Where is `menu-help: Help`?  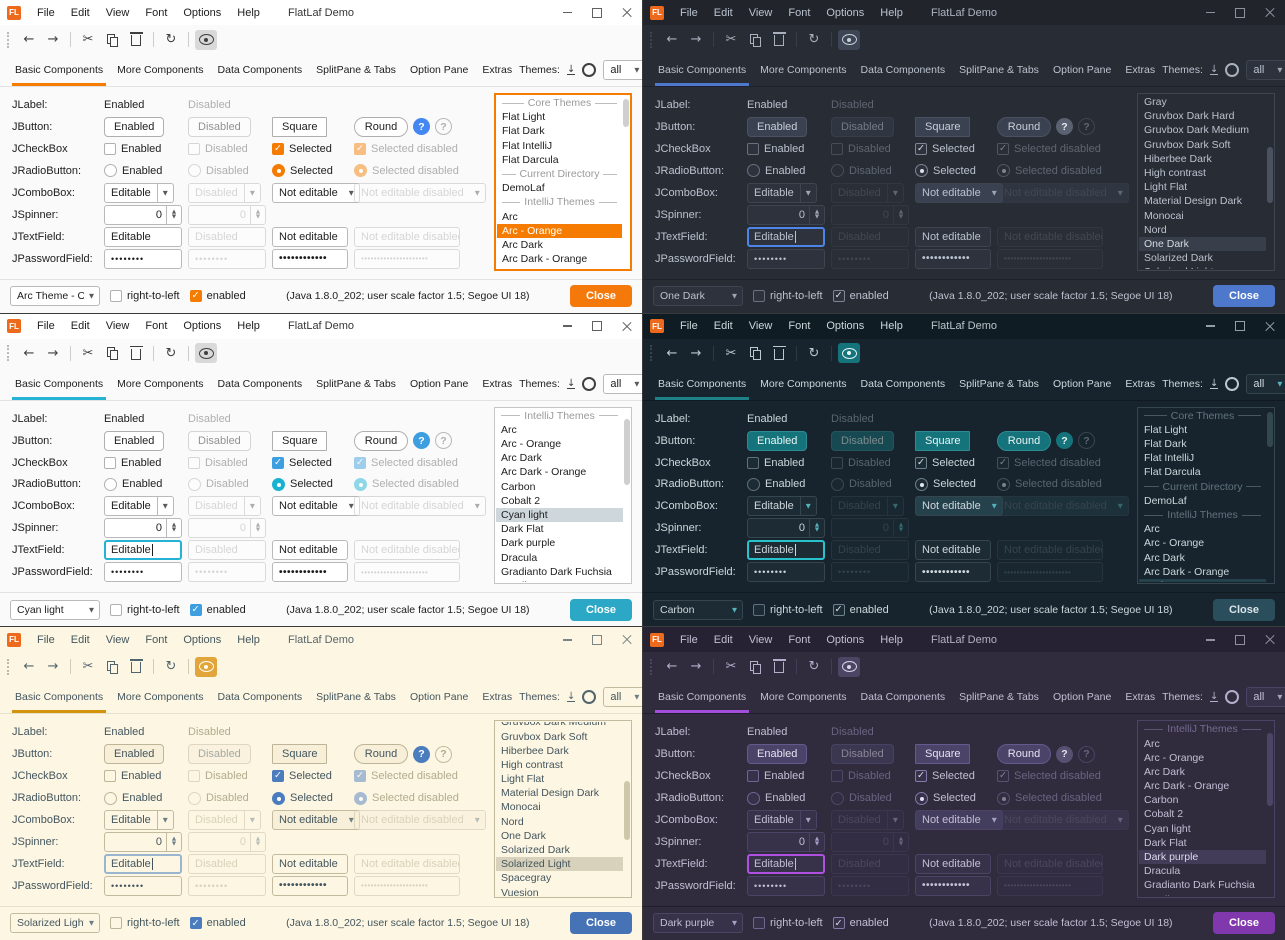 menu-help: Help is located at coordinates (248, 12).